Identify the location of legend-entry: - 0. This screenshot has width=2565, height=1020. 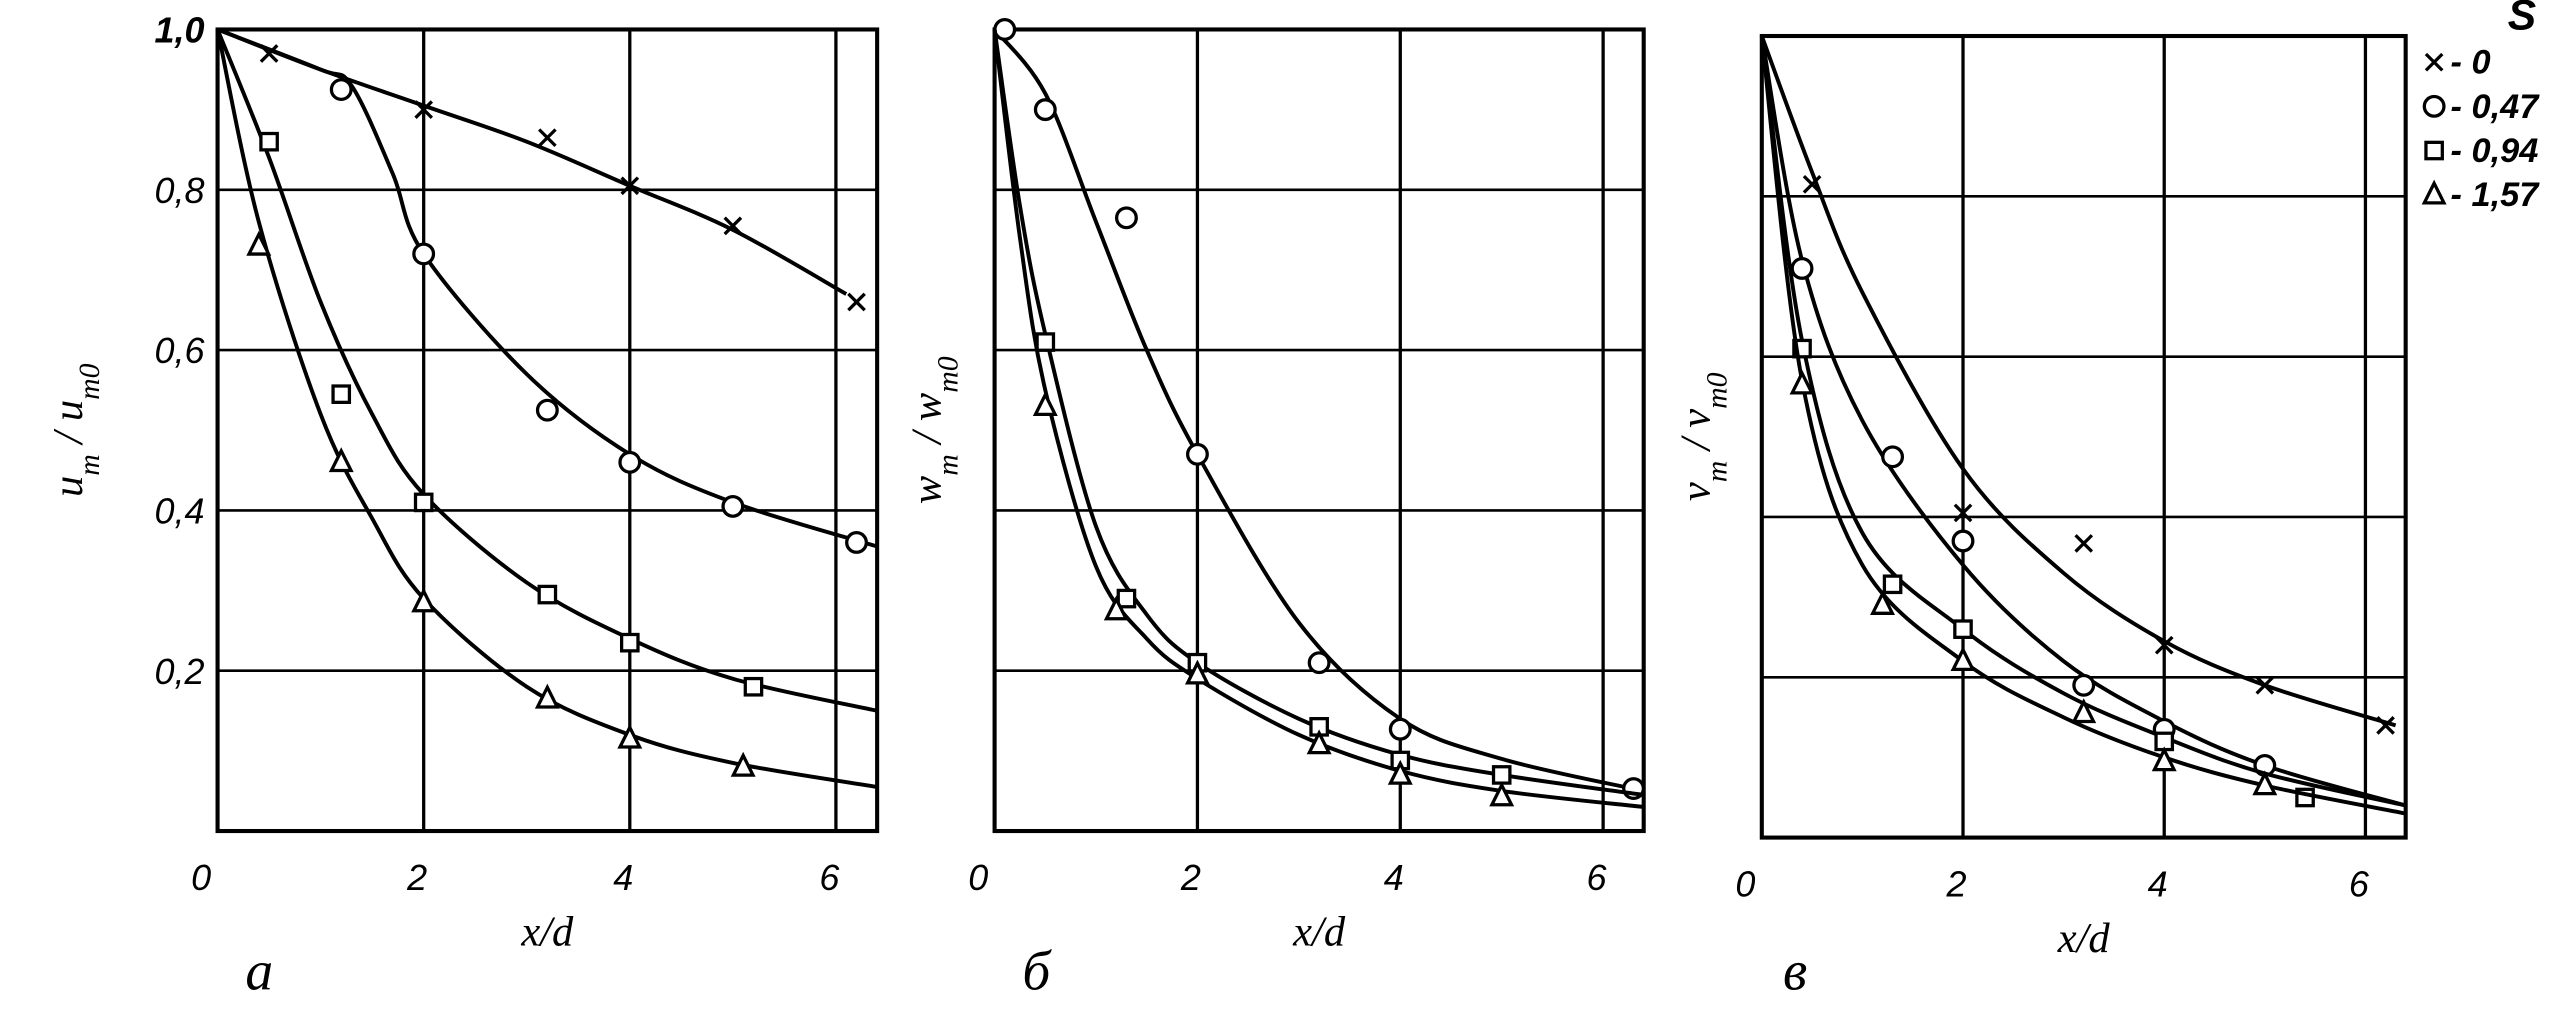
(2457, 63).